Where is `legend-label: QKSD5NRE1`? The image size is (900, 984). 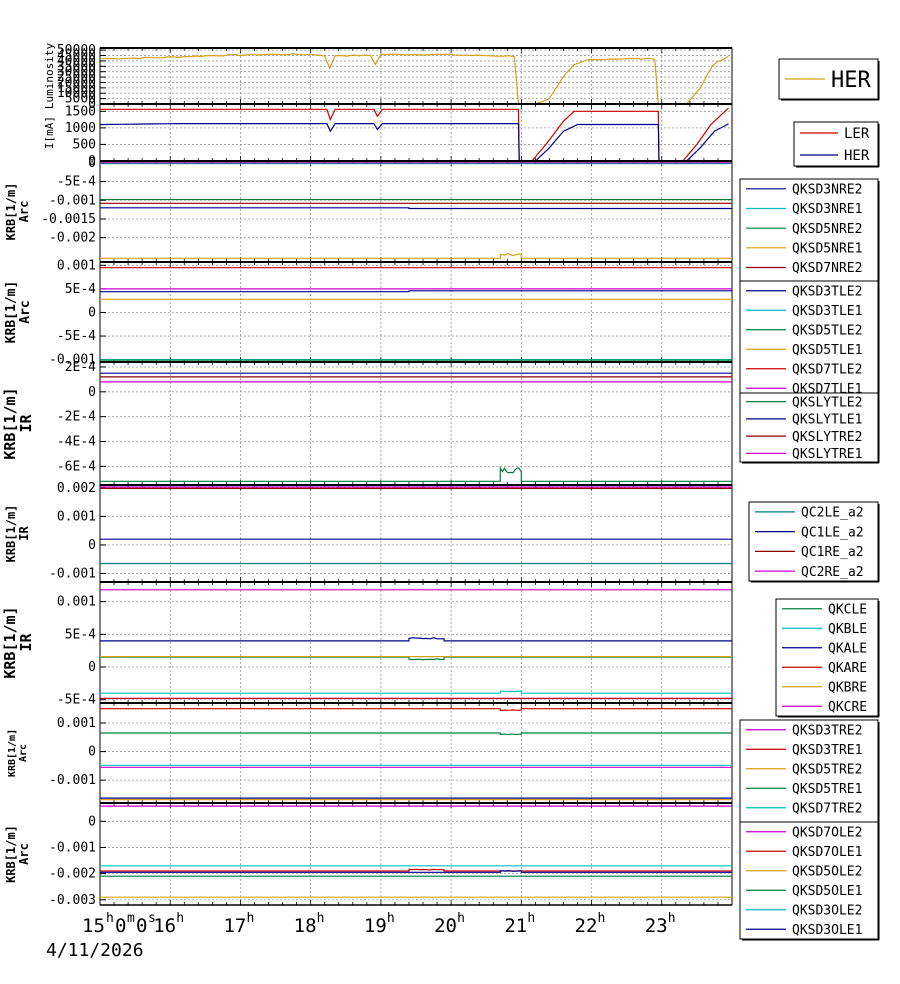
legend-label: QKSD5NRE1 is located at coordinates (827, 249).